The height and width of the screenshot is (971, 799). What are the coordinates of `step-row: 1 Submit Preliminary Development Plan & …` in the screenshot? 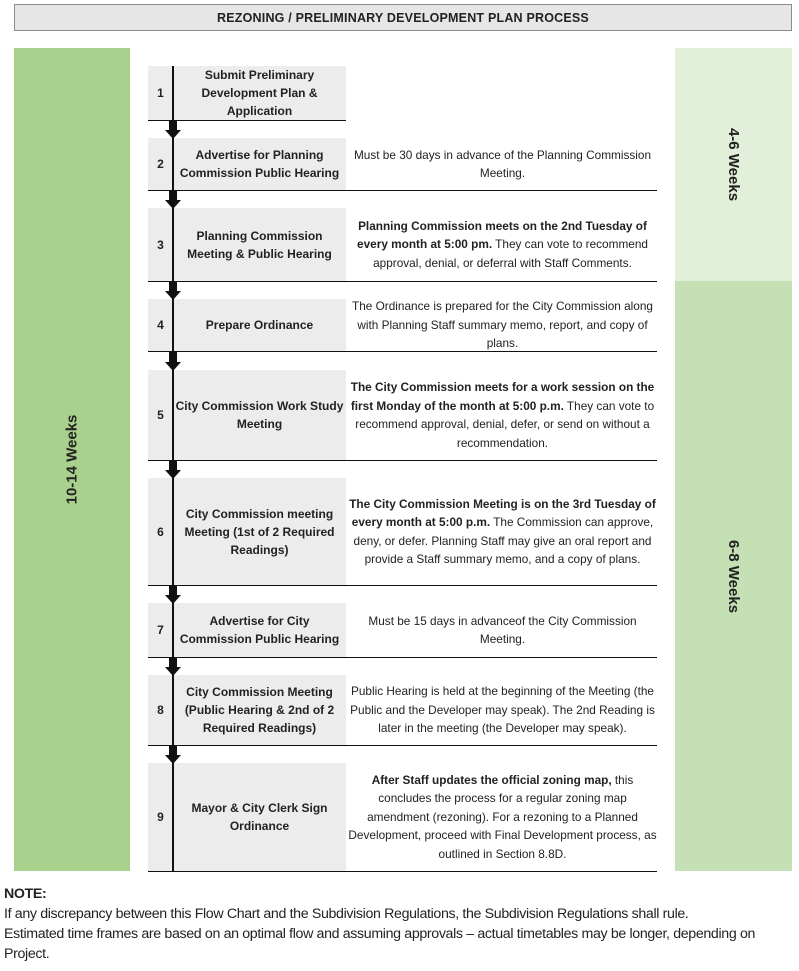 It's located at (402, 93).